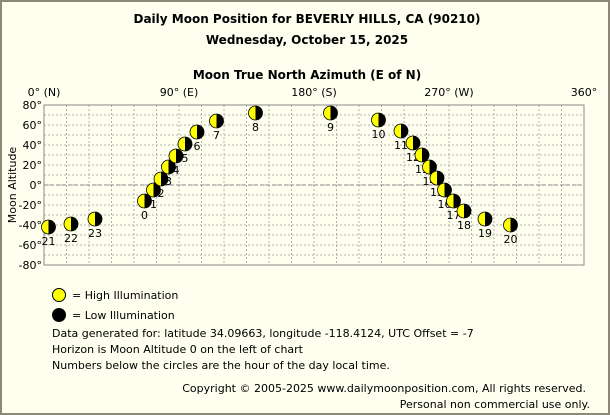  I want to click on hour-label: 22, so click(71, 238).